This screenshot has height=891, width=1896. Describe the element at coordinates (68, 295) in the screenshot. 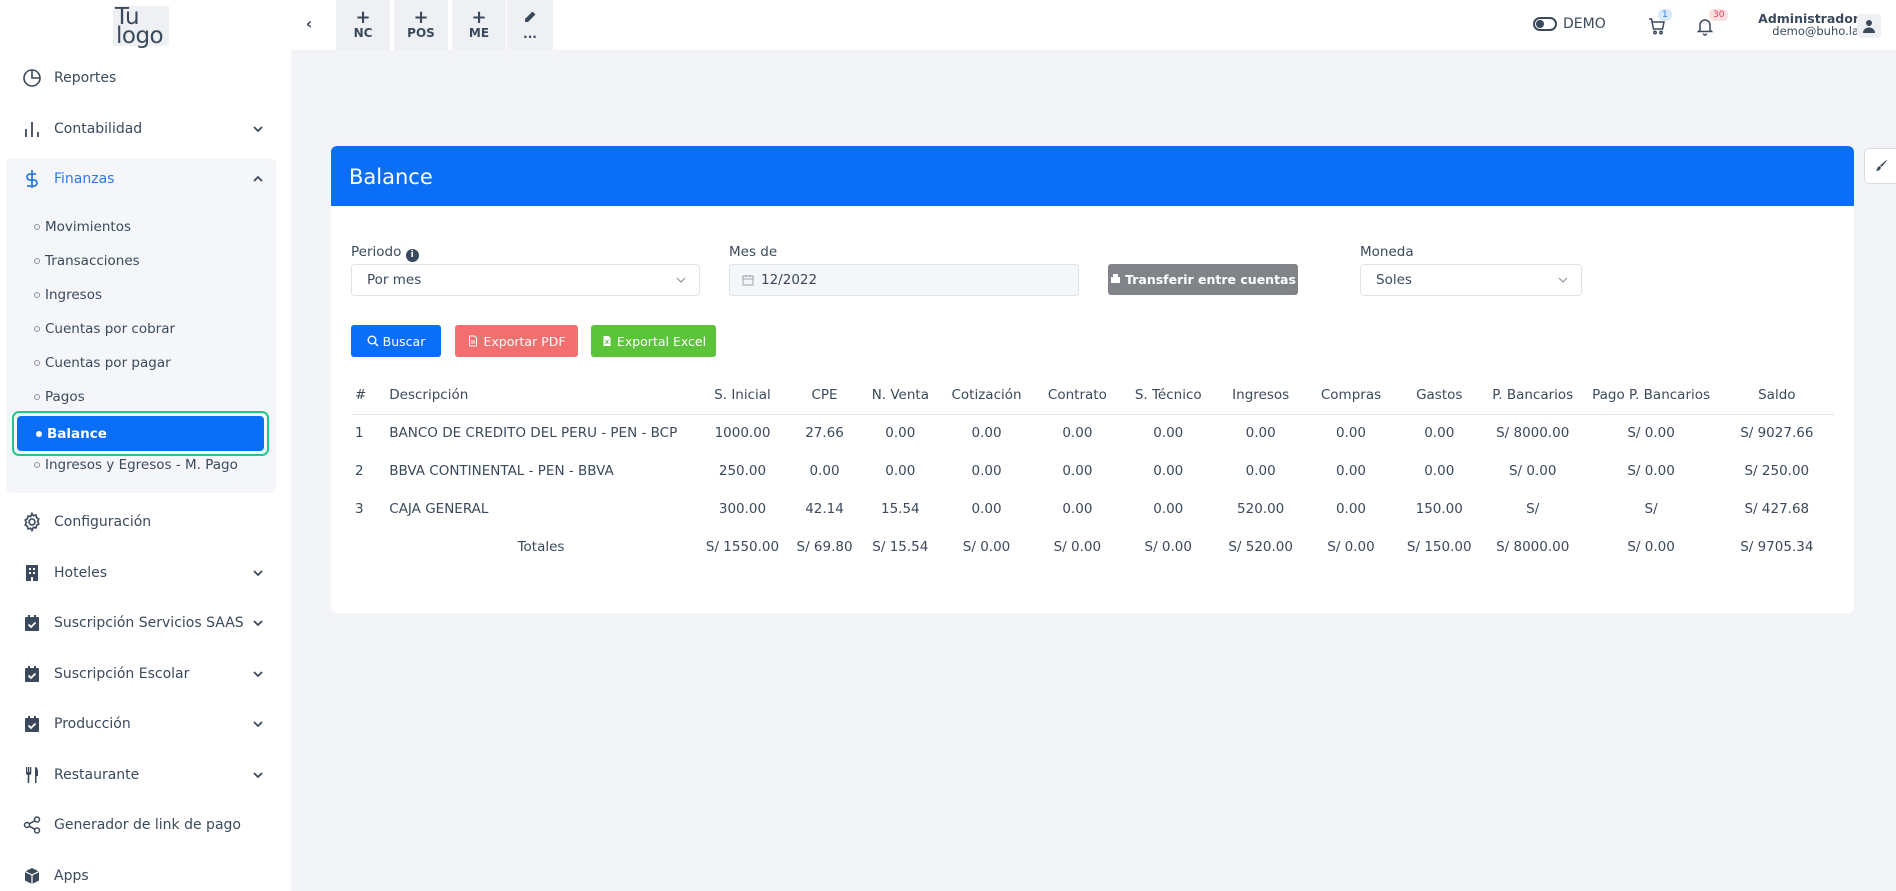

I see `sub-item-ingresos: Ingresos` at that location.